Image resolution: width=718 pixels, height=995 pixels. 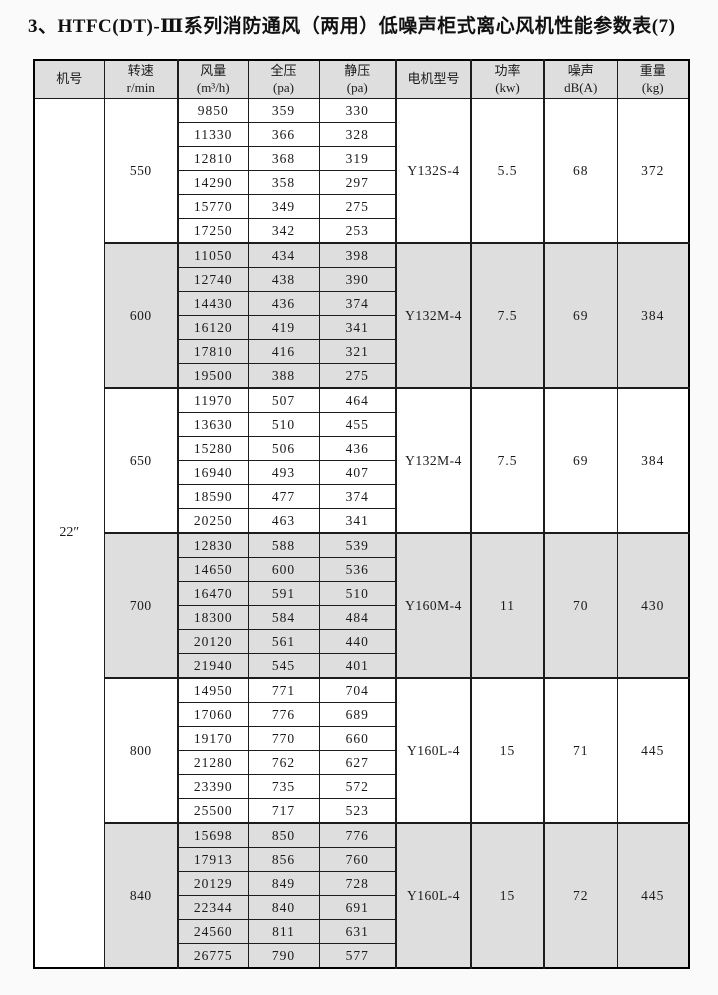 I want to click on table-row: 600 11050 434 398 Y132M-4 7.5 69 384, so click(x=362, y=315).